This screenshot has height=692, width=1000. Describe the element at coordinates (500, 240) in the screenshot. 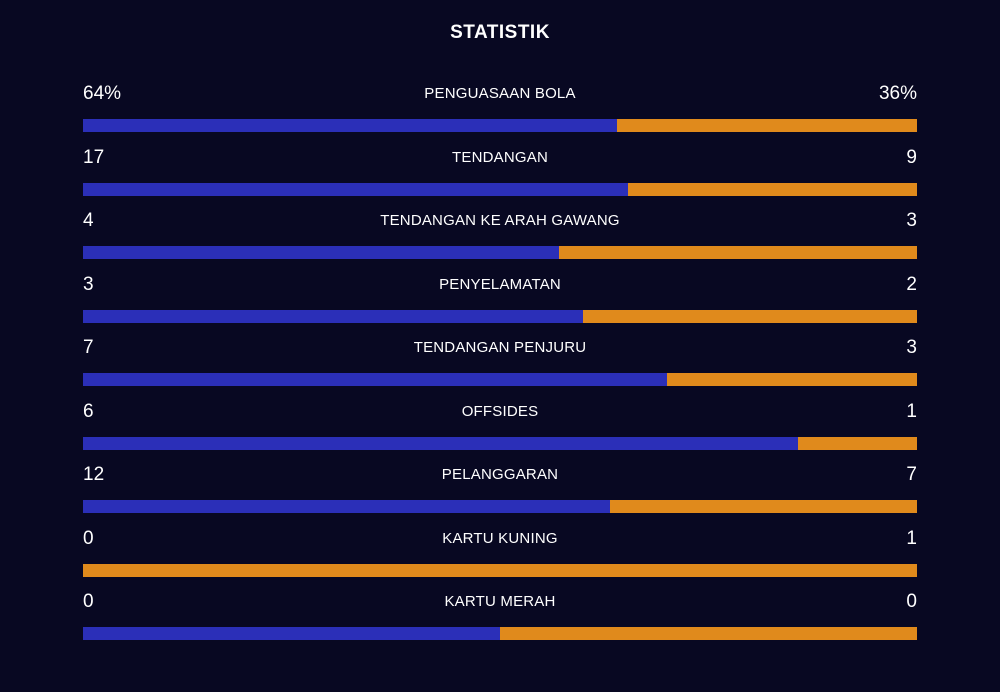

I see `stat-row-shots-on-target: 4 TENDANGAN KE ARAH GAWANG 3` at that location.